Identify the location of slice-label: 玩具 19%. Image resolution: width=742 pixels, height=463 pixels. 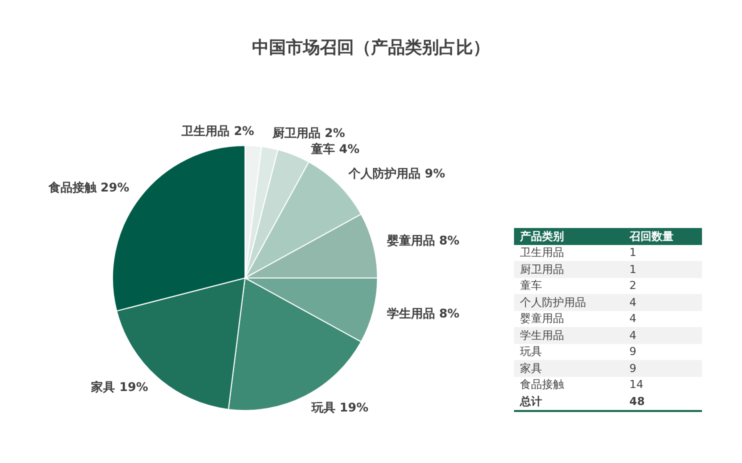
(339, 407).